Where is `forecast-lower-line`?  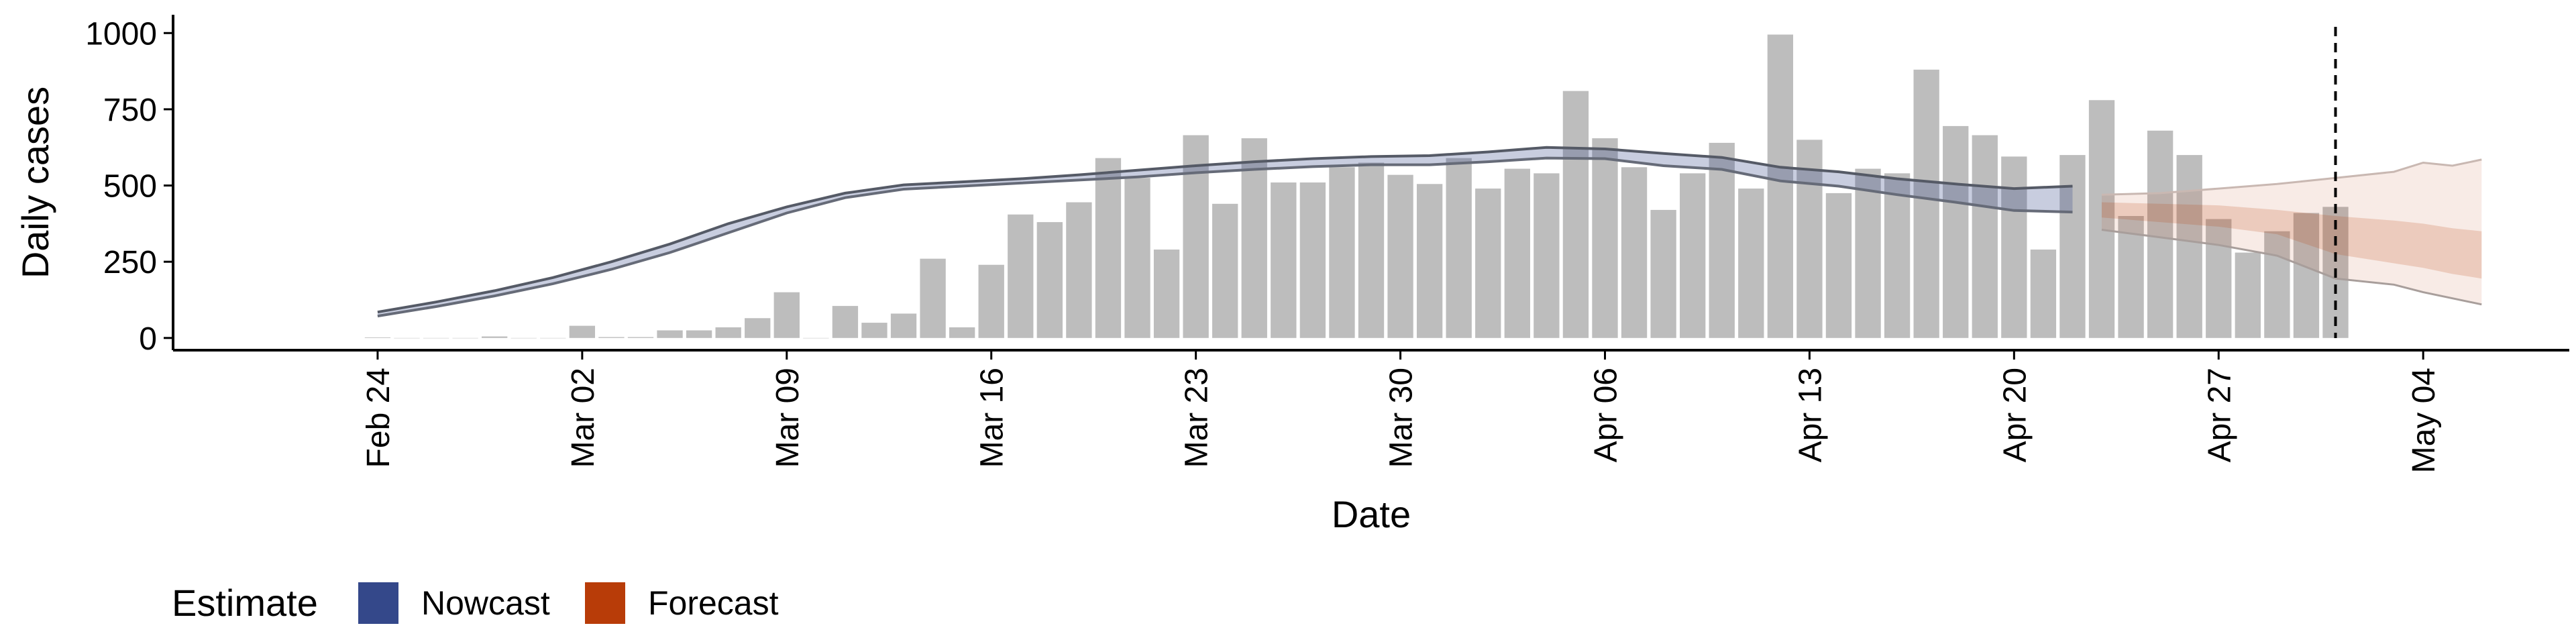 forecast-lower-line is located at coordinates (2291, 267).